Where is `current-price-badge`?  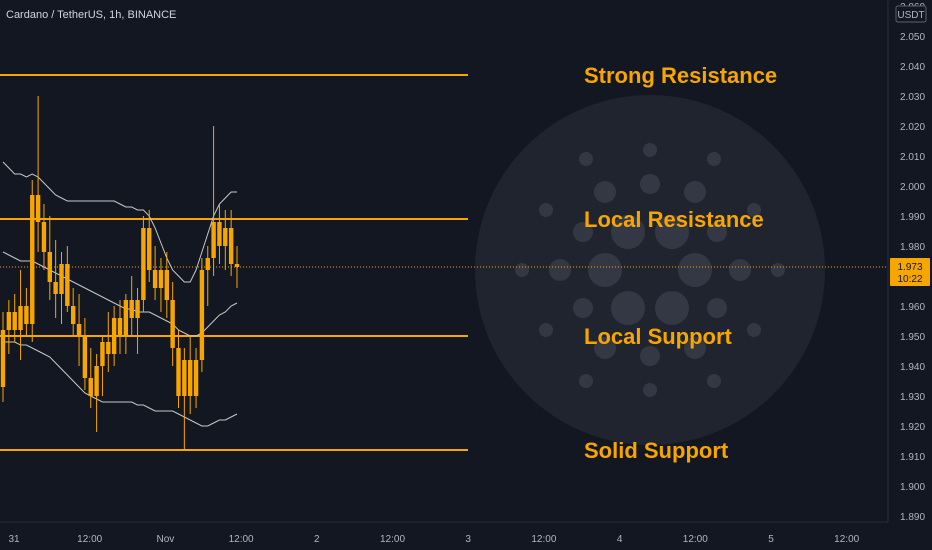
current-price-badge is located at coordinates (910, 272).